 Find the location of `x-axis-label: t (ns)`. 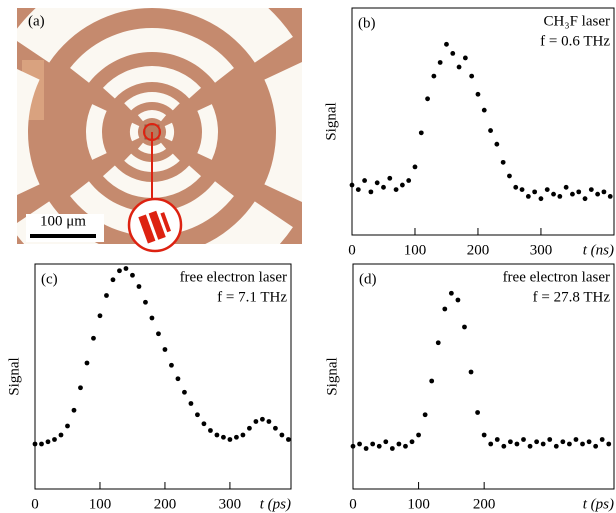

x-axis-label: t (ns) is located at coordinates (598, 250).